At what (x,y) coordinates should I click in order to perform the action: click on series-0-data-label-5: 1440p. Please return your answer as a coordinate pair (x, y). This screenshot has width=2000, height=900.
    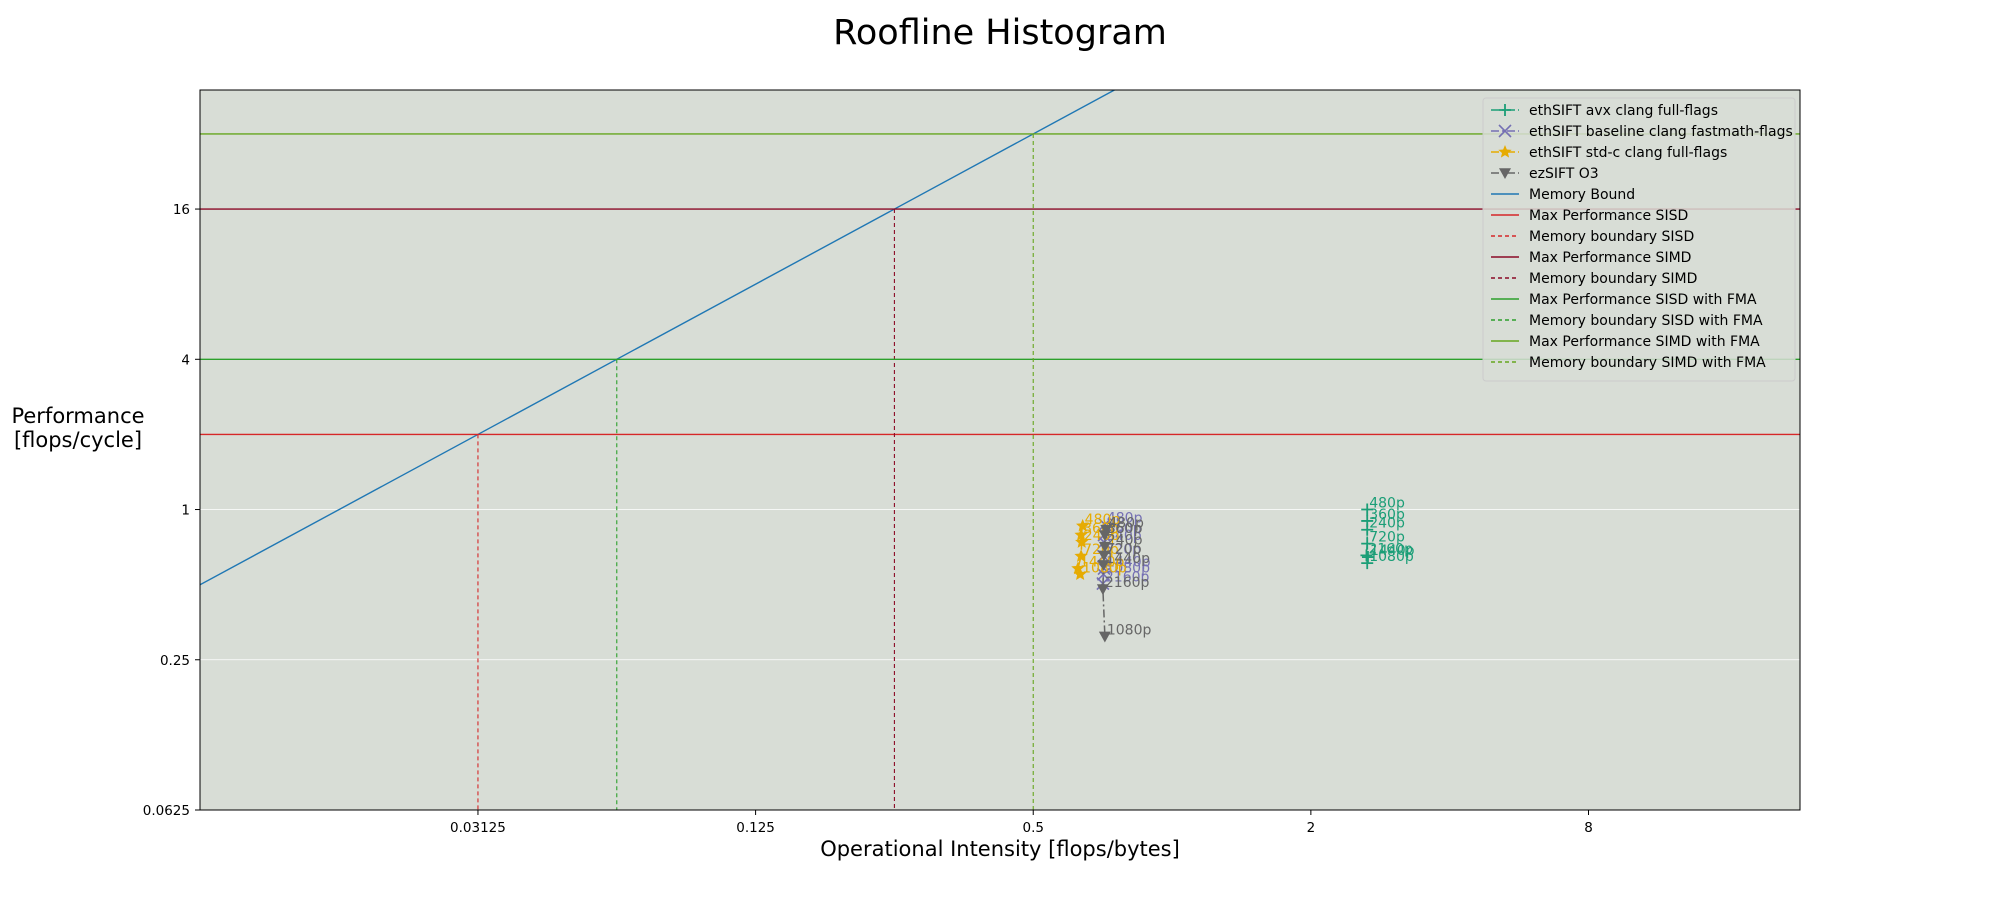
    Looking at the image, I should click on (1392, 551).